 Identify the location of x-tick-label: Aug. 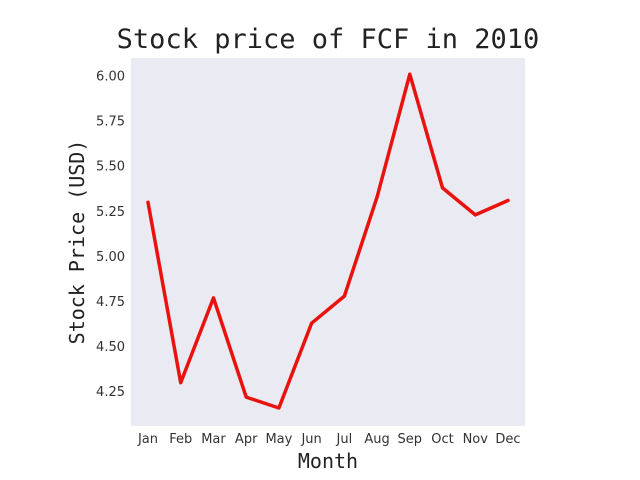
(376, 439).